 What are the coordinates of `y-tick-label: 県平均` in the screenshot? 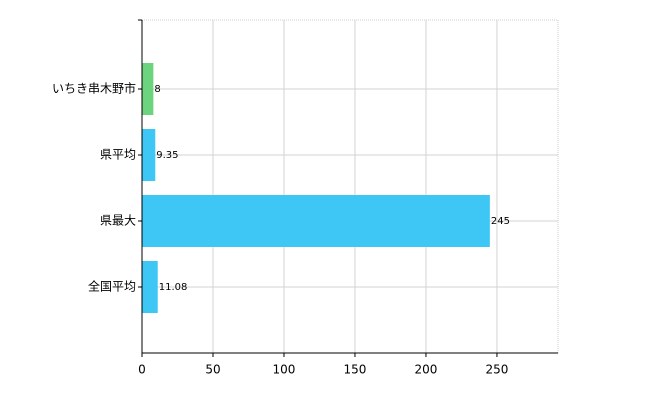 It's located at (118, 155).